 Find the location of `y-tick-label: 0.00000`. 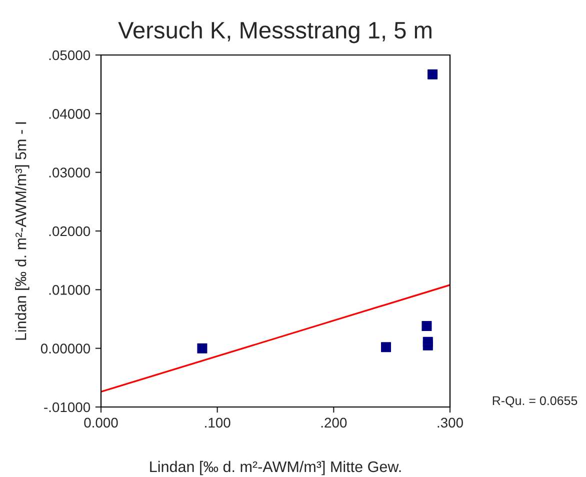

y-tick-label: 0.00000 is located at coordinates (65, 349).